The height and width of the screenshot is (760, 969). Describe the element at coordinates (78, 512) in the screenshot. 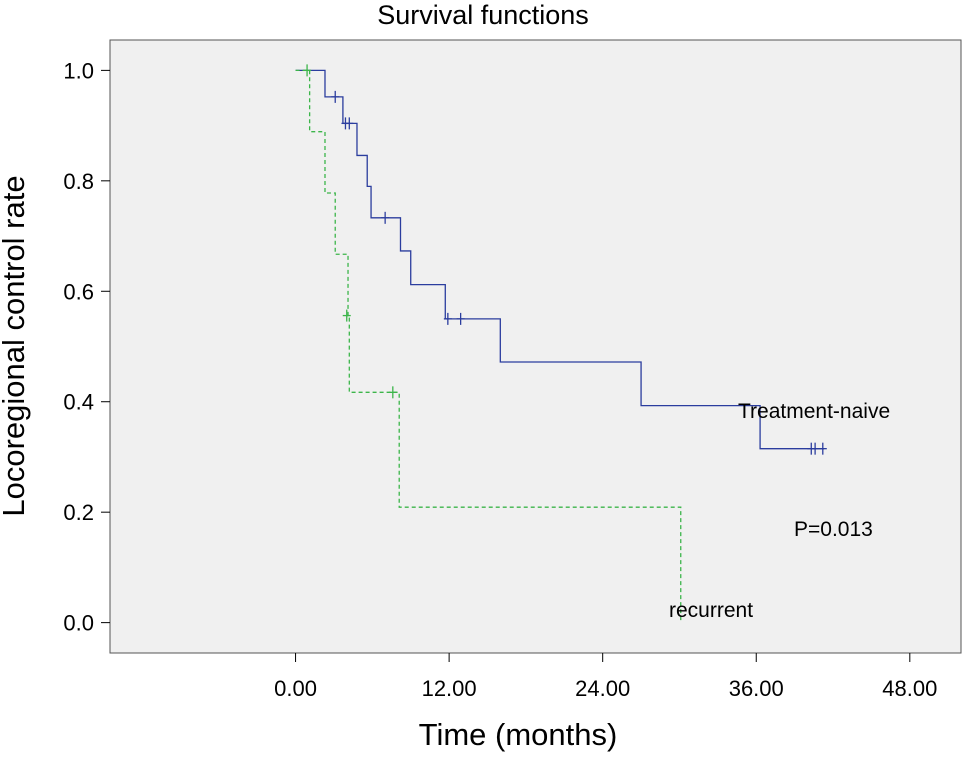

I see `y-tick-label: 0.2` at that location.